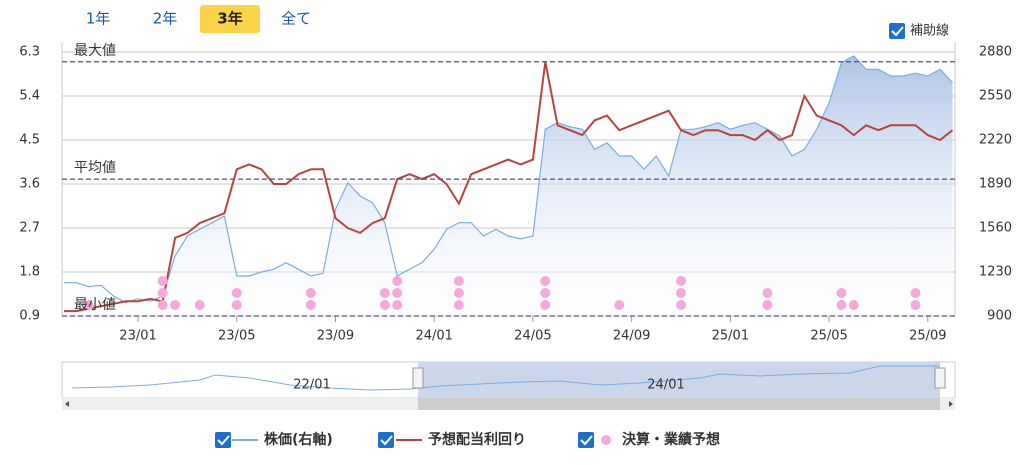 The height and width of the screenshot is (465, 1024). I want to click on navigator-label: 24/01, so click(665, 385).